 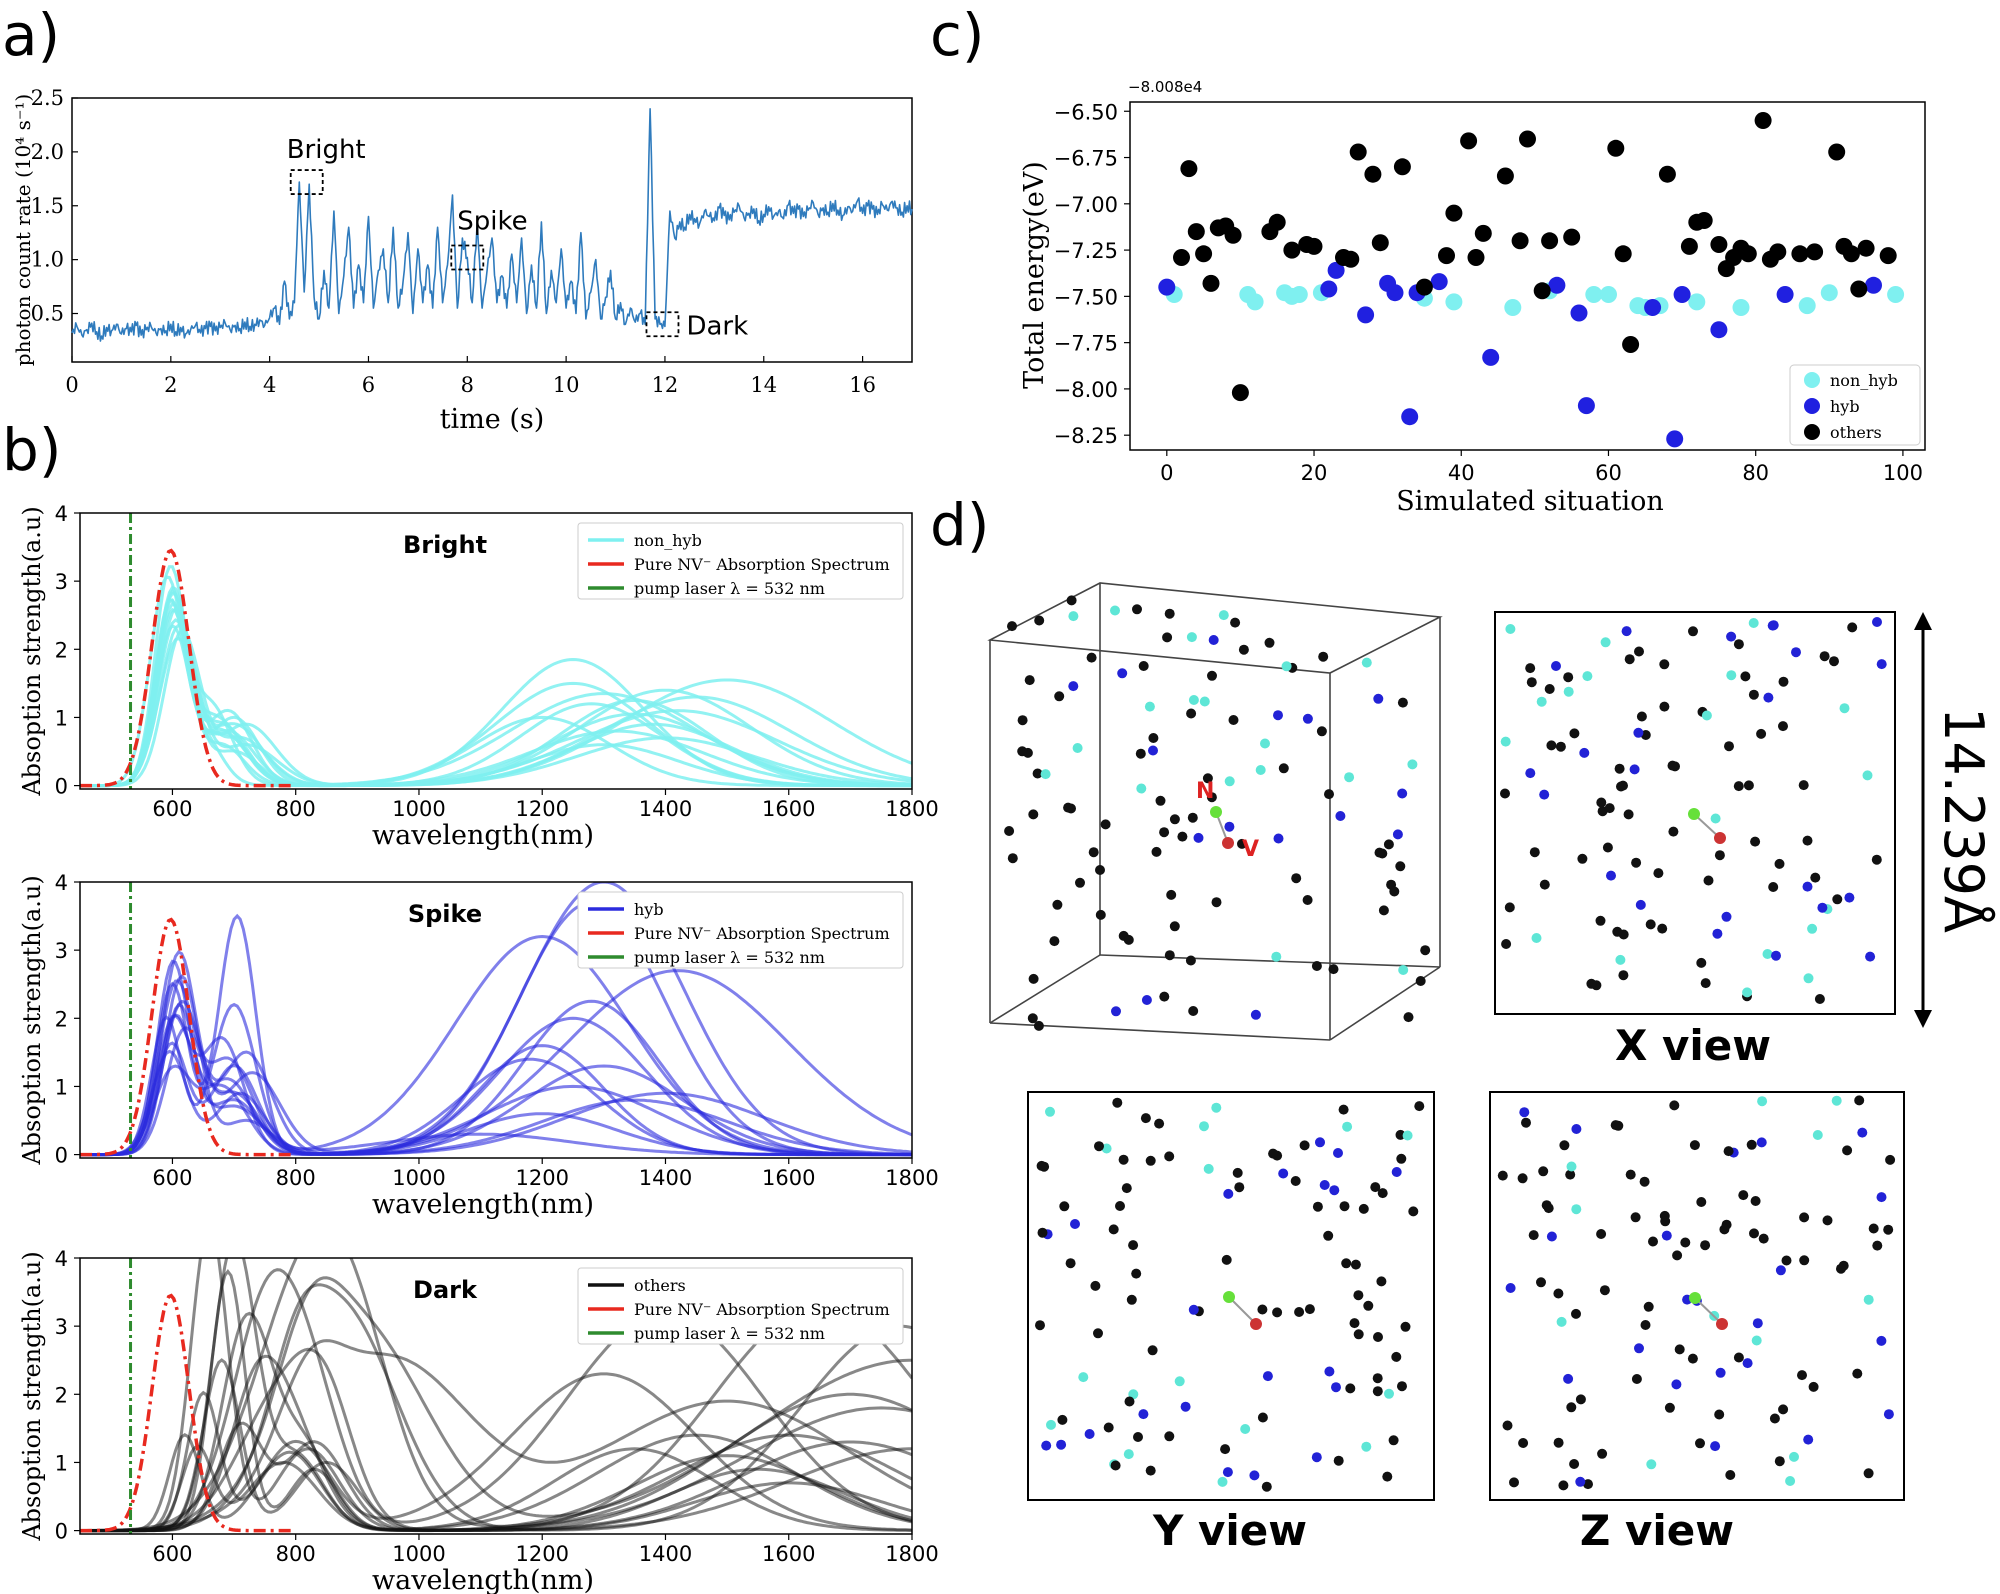 I want to click on box-top-face, so click(x=1215, y=628).